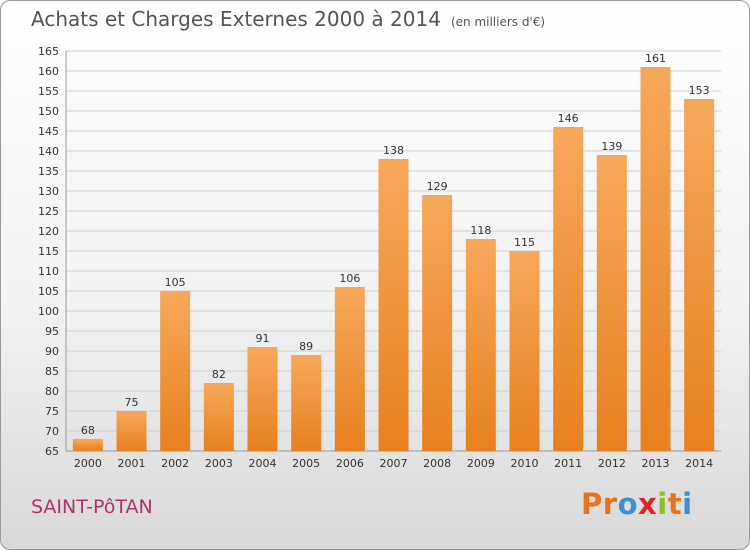  Describe the element at coordinates (52, 451) in the screenshot. I see `y-tick-label: 65` at that location.